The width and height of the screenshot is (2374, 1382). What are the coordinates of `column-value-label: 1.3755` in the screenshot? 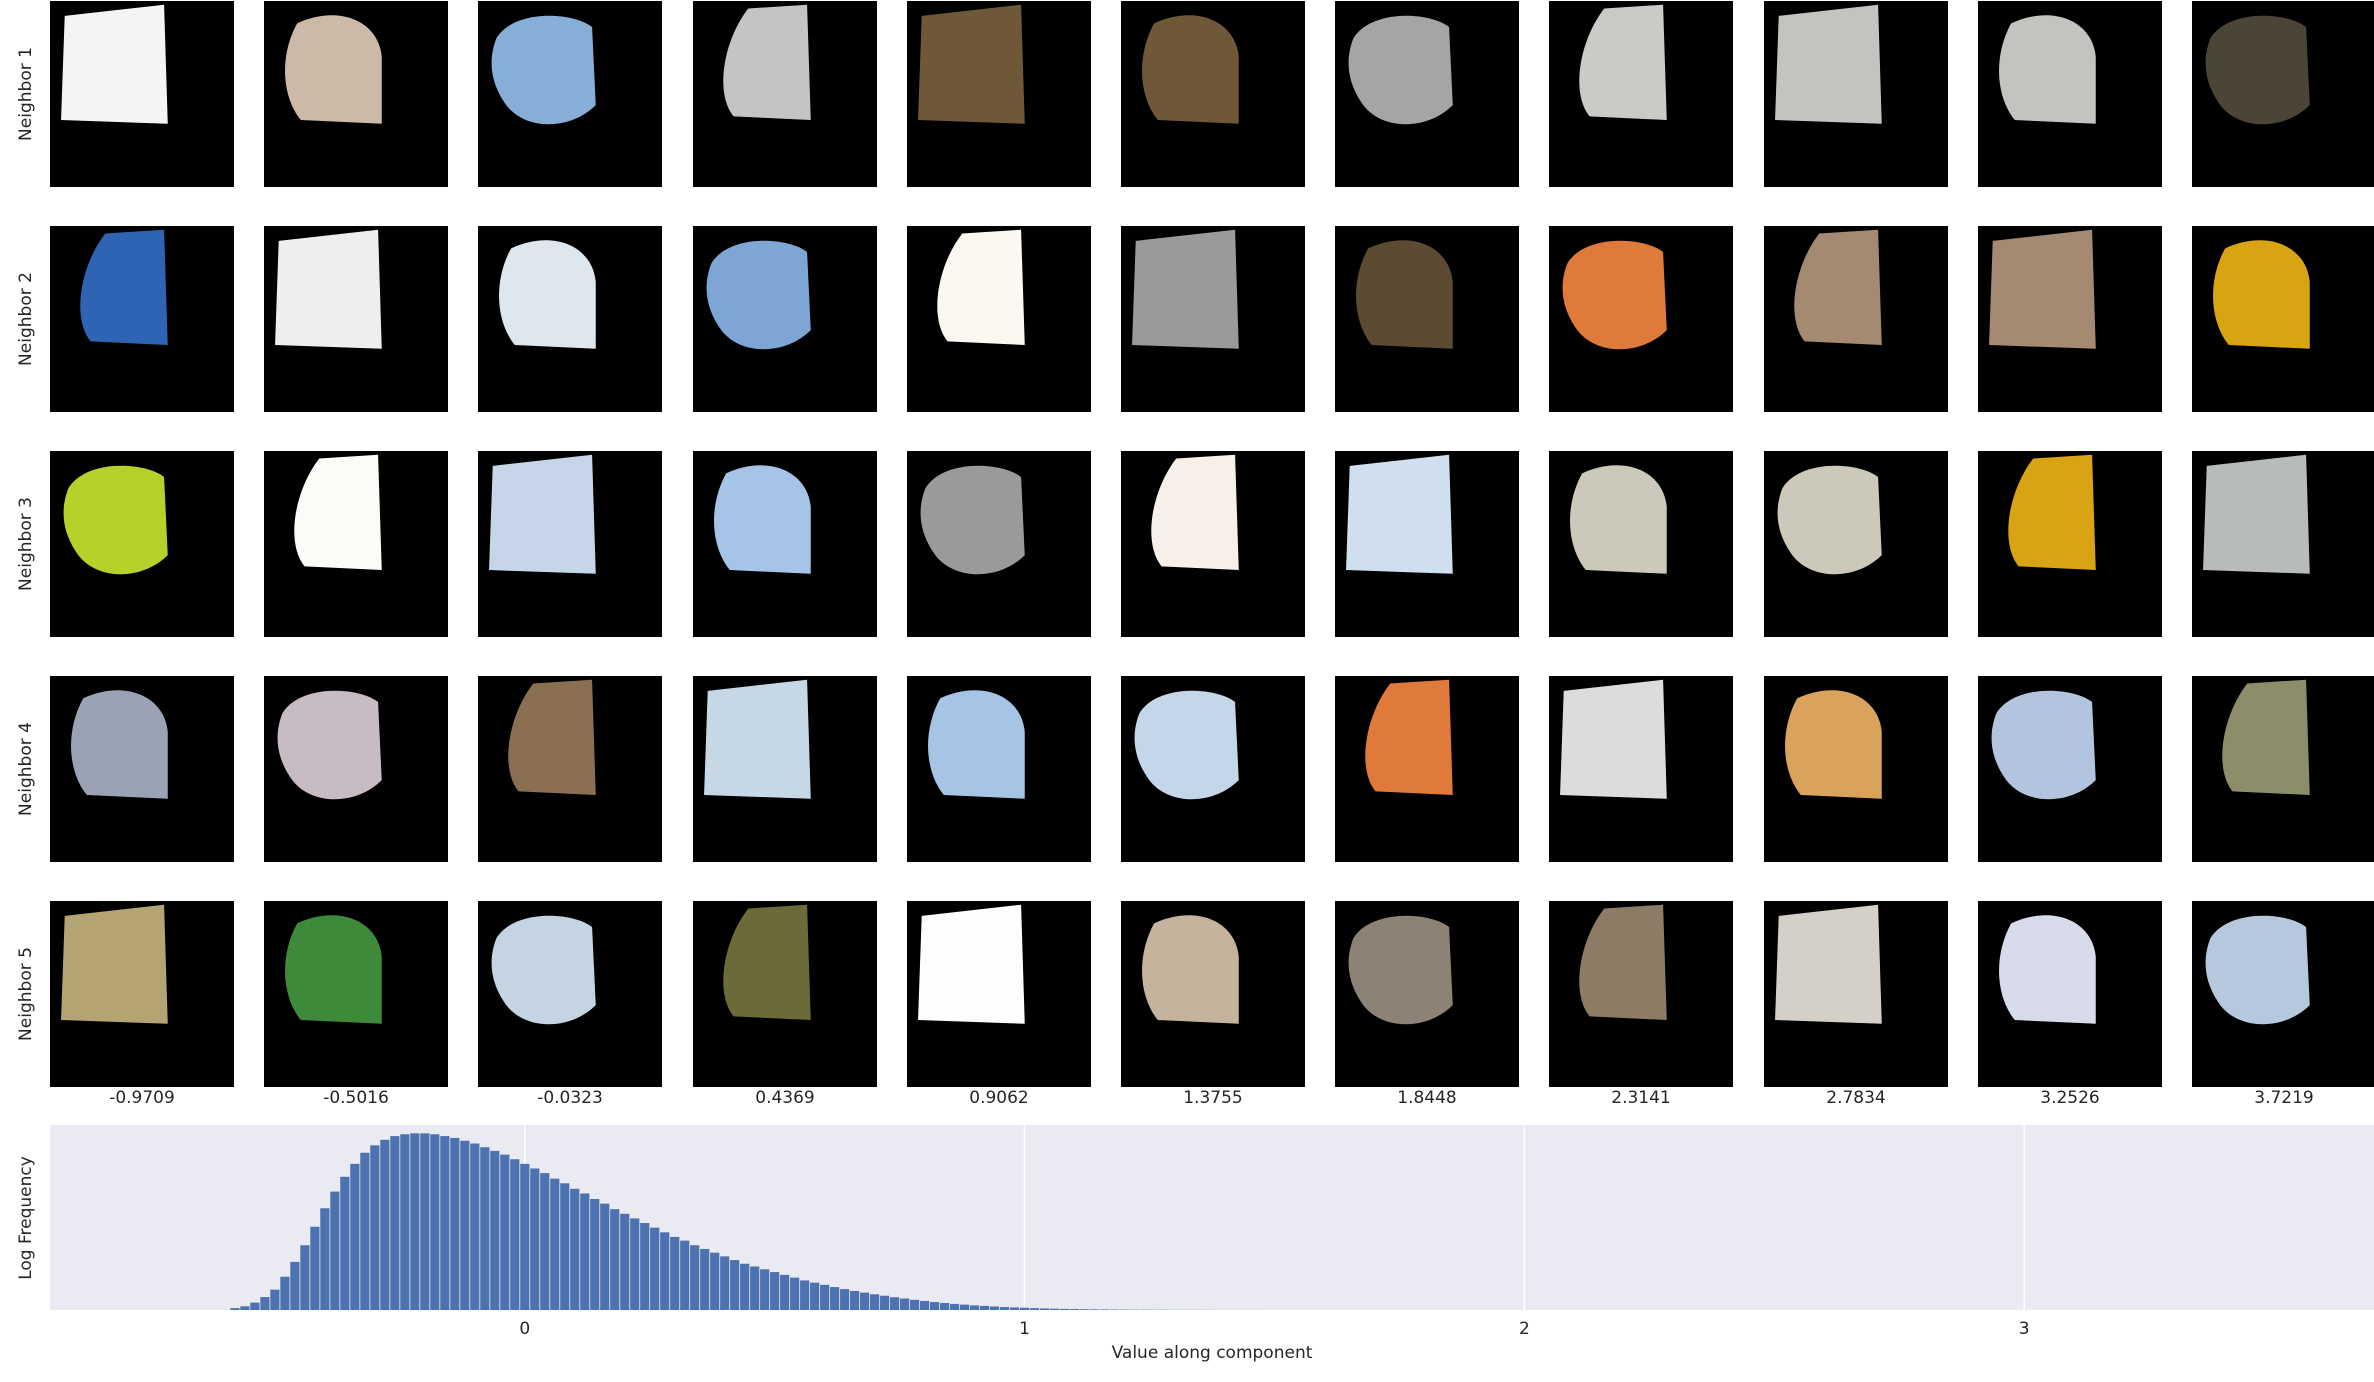 It's located at (1213, 1098).